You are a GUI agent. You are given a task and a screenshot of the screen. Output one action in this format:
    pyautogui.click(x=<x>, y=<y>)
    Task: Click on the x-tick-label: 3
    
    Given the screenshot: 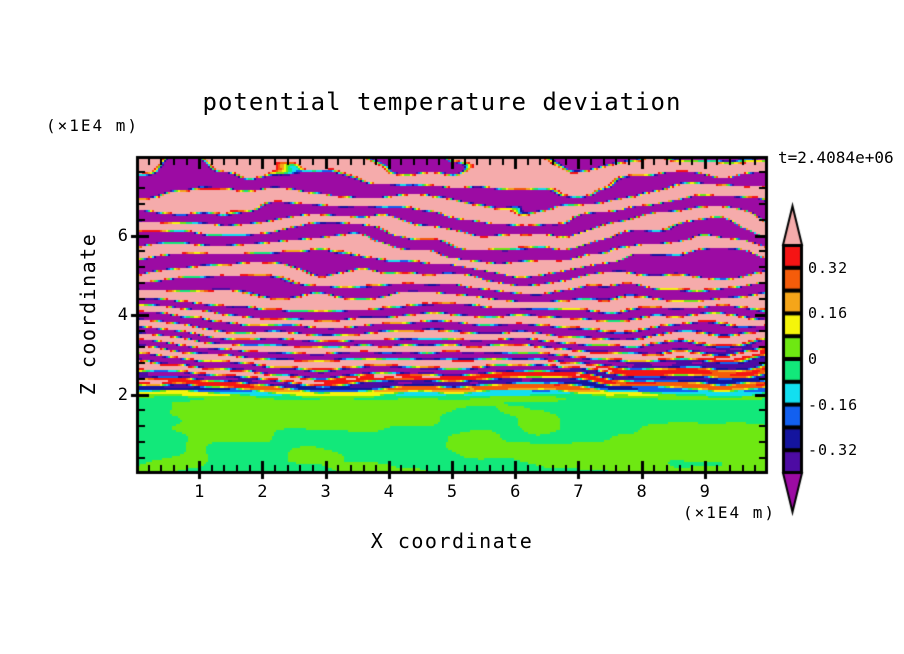 What is the action you would take?
    pyautogui.click(x=325, y=492)
    